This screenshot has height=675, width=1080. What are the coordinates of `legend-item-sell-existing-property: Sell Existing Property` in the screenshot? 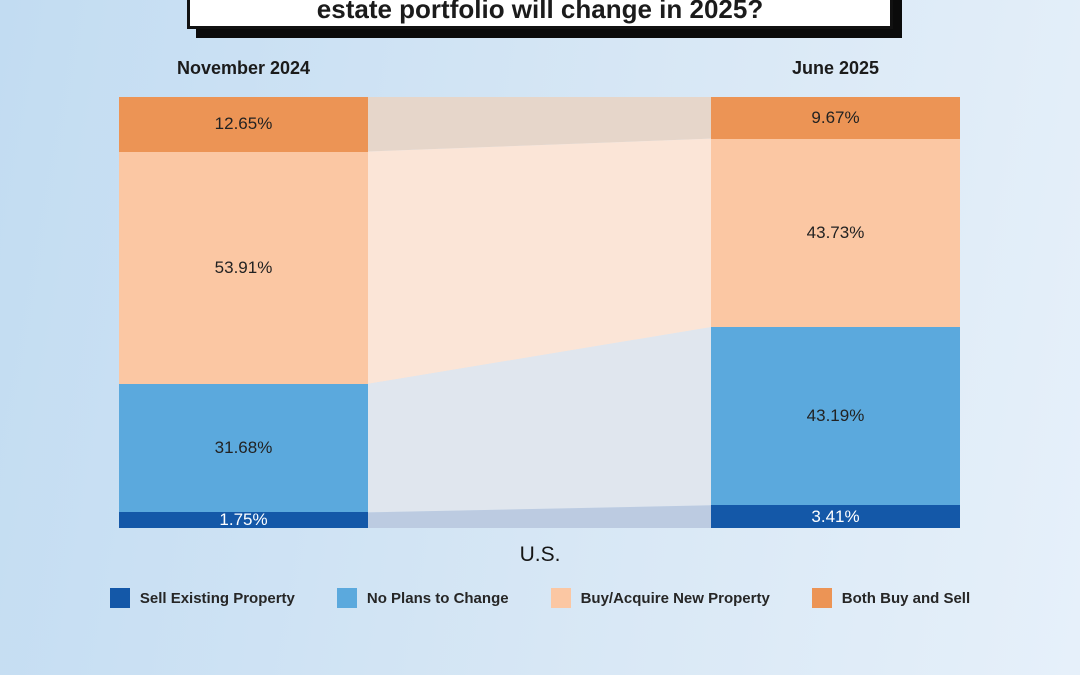 It's located at (202, 598).